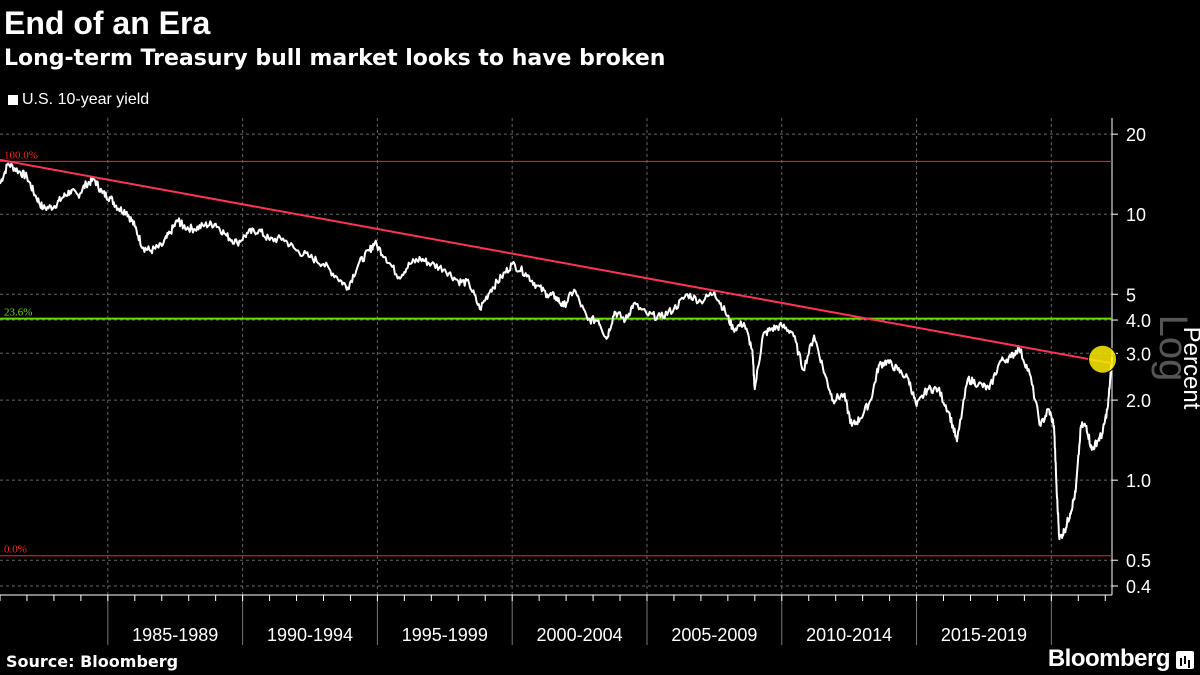  I want to click on legend: U.S. 10-year yield, so click(78, 100).